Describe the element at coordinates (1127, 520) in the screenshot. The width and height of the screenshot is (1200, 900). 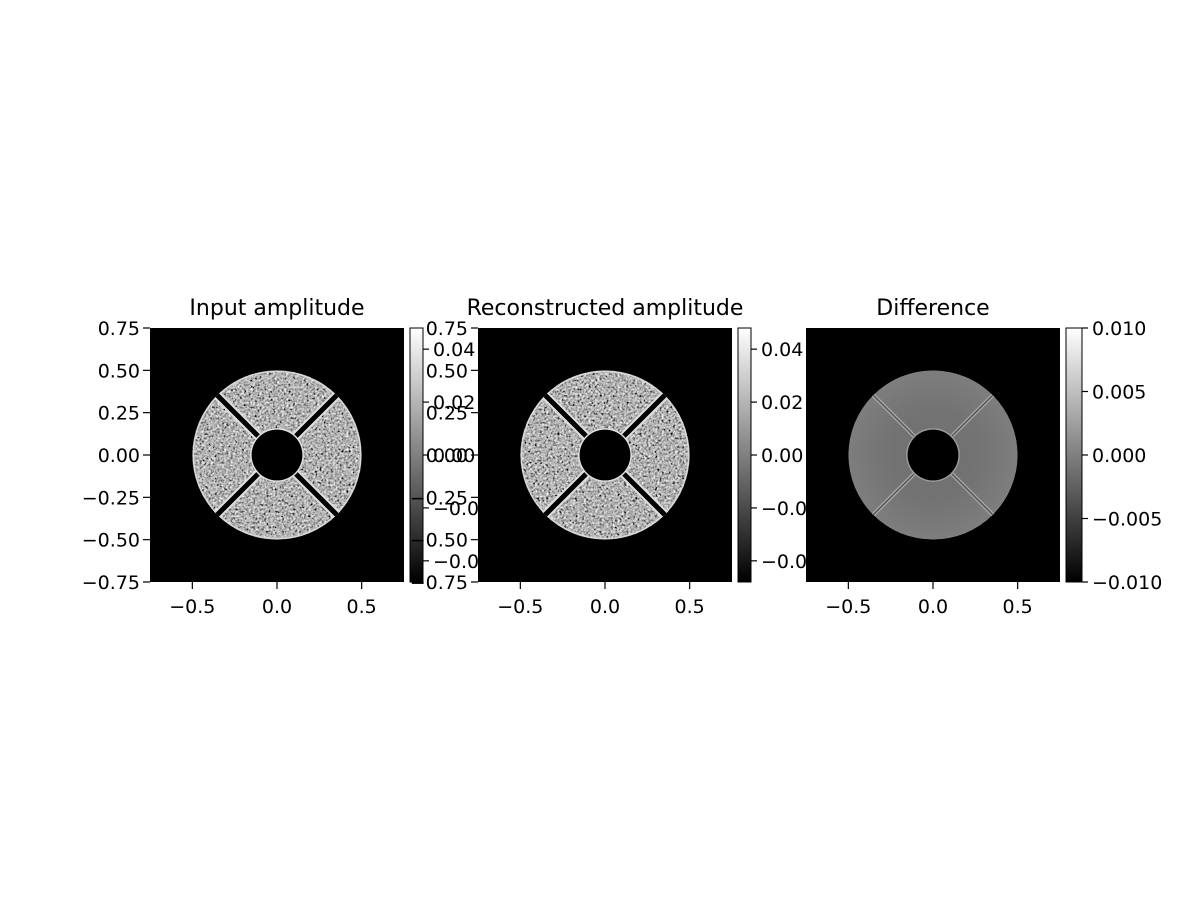
I see `colorbar-tick-label: −0.005` at that location.